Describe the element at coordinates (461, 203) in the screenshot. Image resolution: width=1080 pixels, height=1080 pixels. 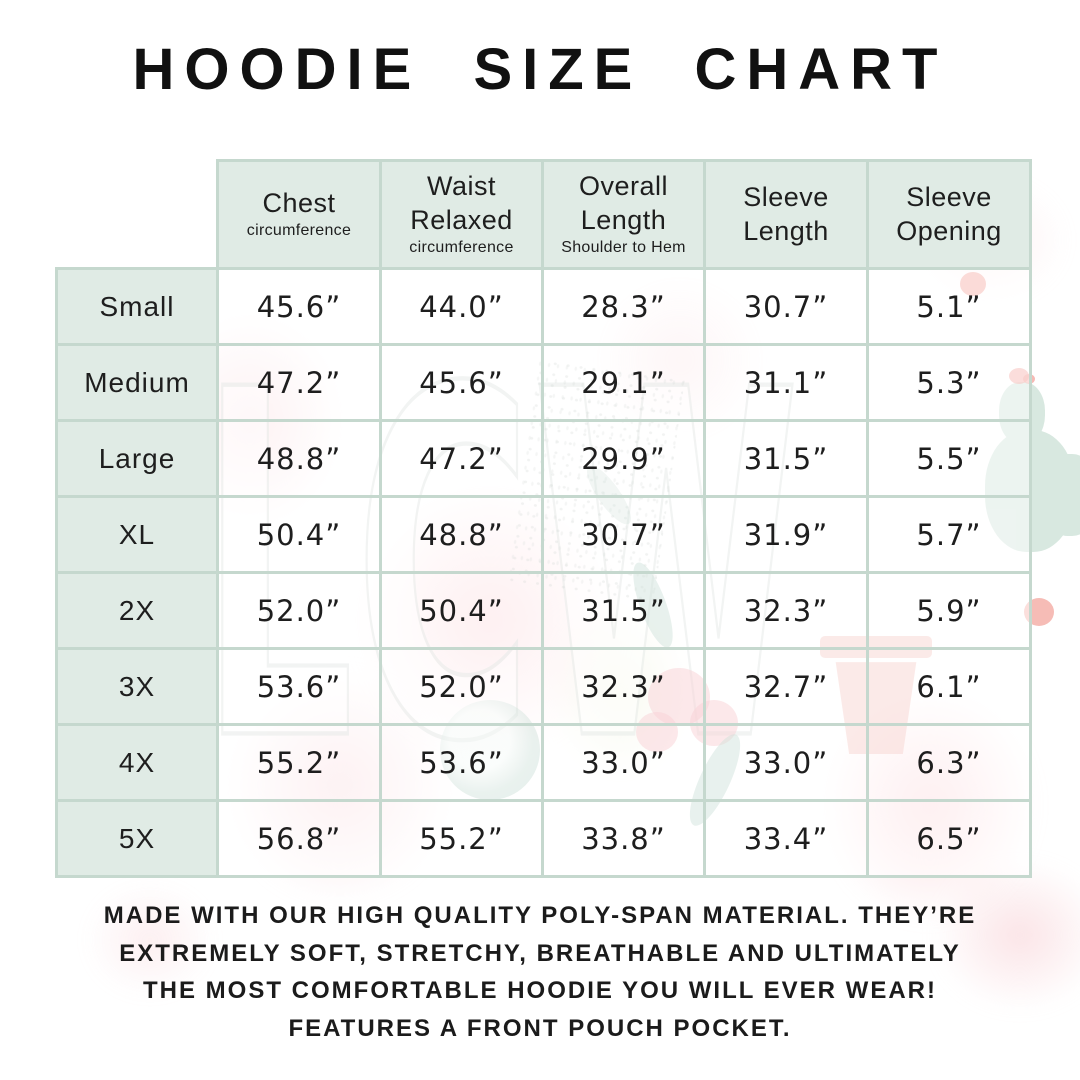
I see `col-header-label: Waist Relaxed` at that location.